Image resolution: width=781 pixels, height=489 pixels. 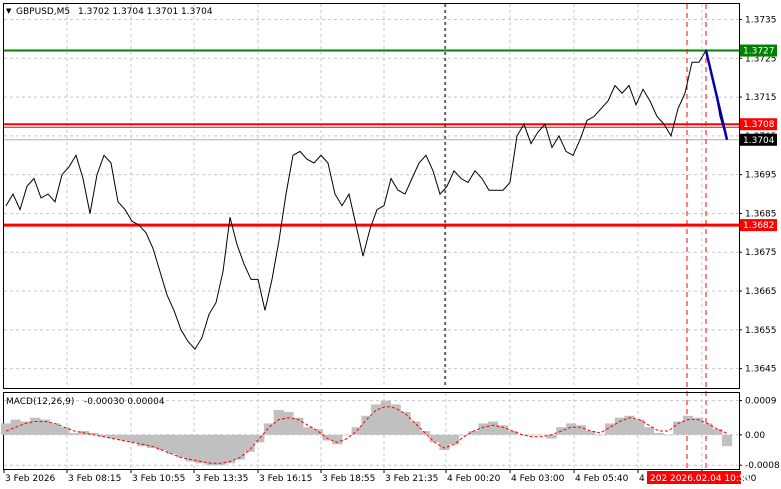 What do you see at coordinates (716, 95) in the screenshot?
I see `projection-arrow-line` at bounding box center [716, 95].